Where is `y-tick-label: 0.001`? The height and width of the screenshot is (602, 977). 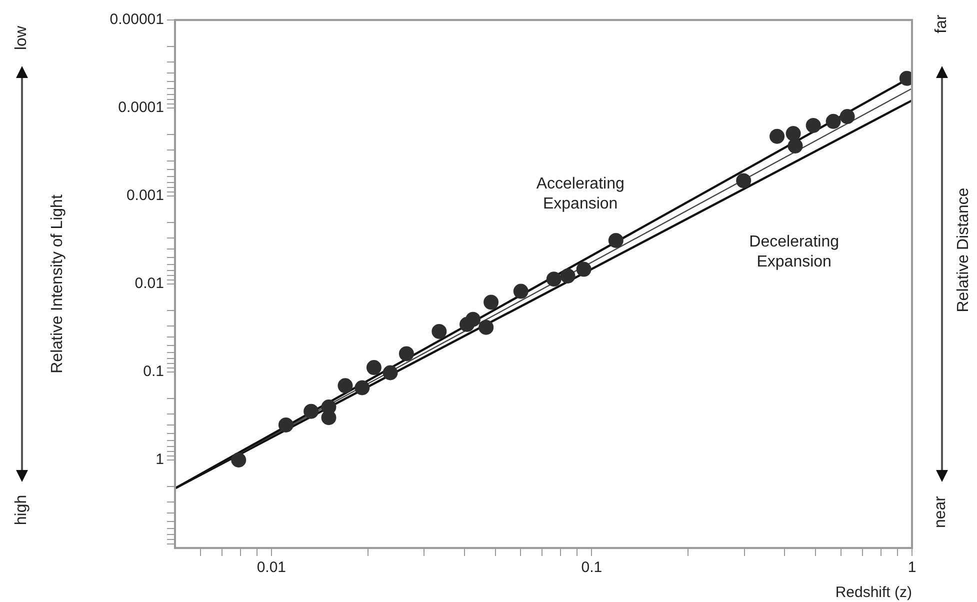 y-tick-label: 0.001 is located at coordinates (145, 195).